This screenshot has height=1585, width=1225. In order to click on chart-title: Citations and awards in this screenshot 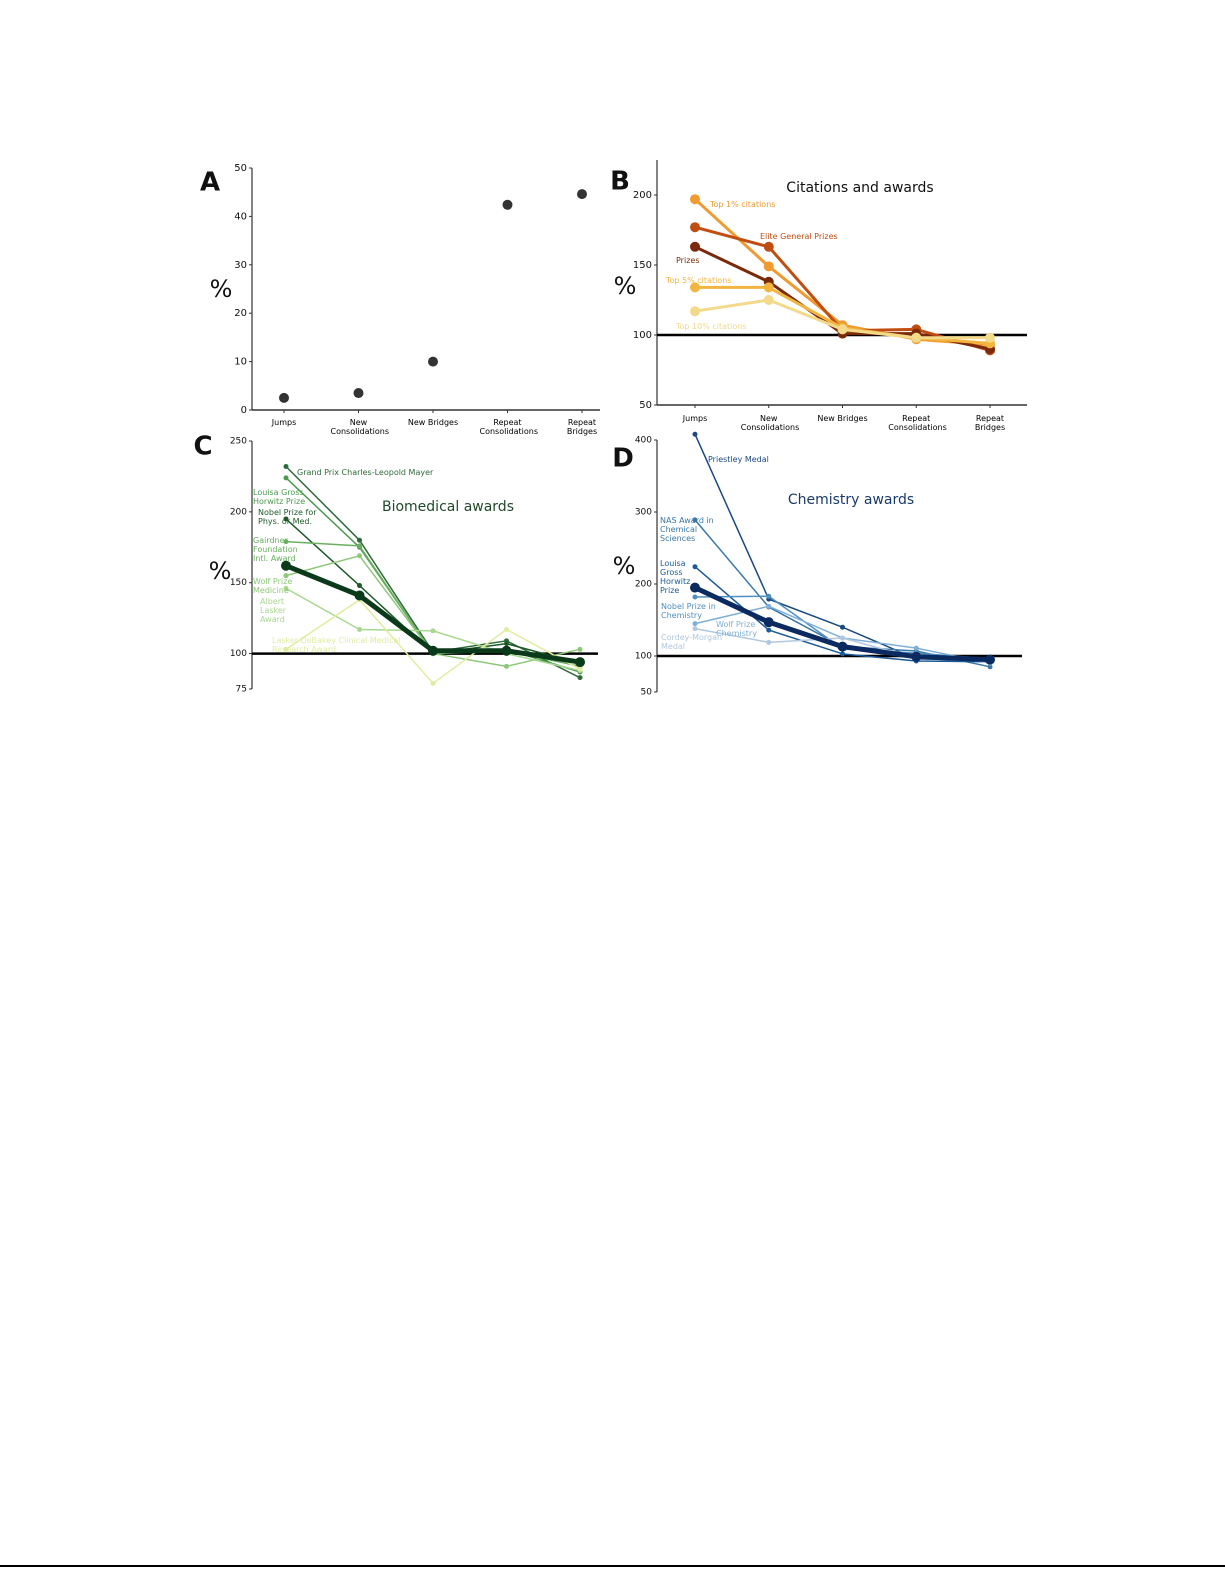, I will do `click(859, 188)`.